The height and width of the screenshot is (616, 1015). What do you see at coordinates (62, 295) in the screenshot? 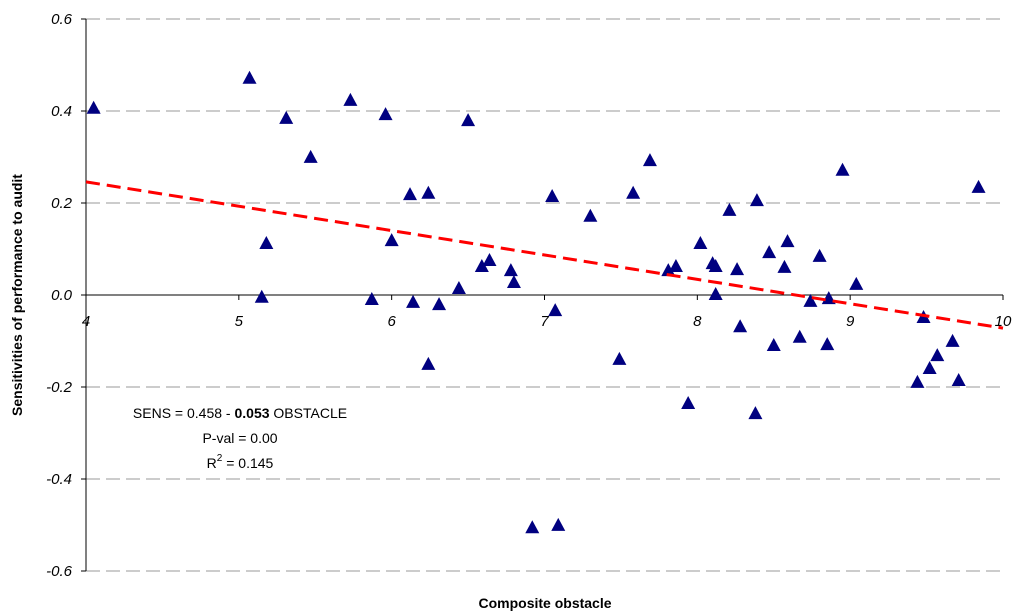
I see `y-tick-label: 0.0` at bounding box center [62, 295].